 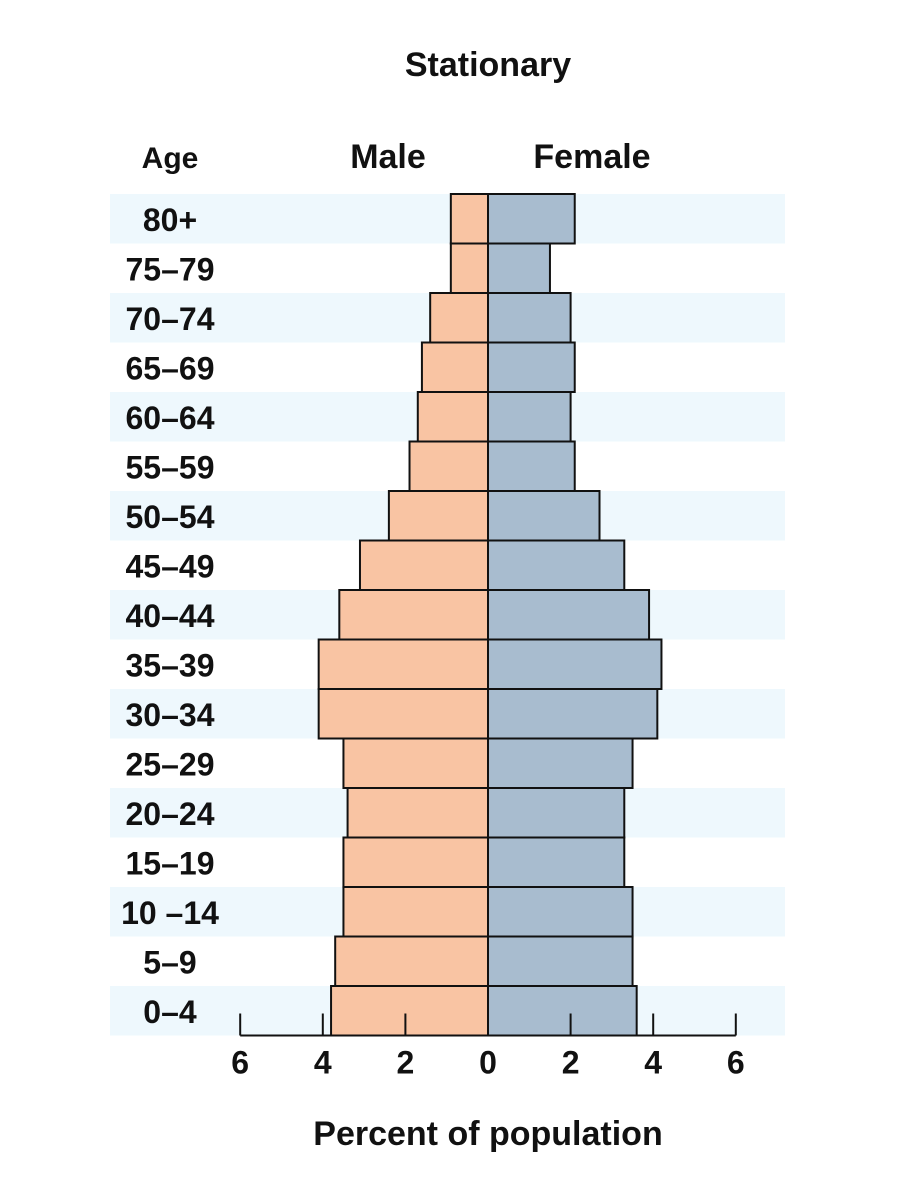 I want to click on row-band, so click(x=447, y=219).